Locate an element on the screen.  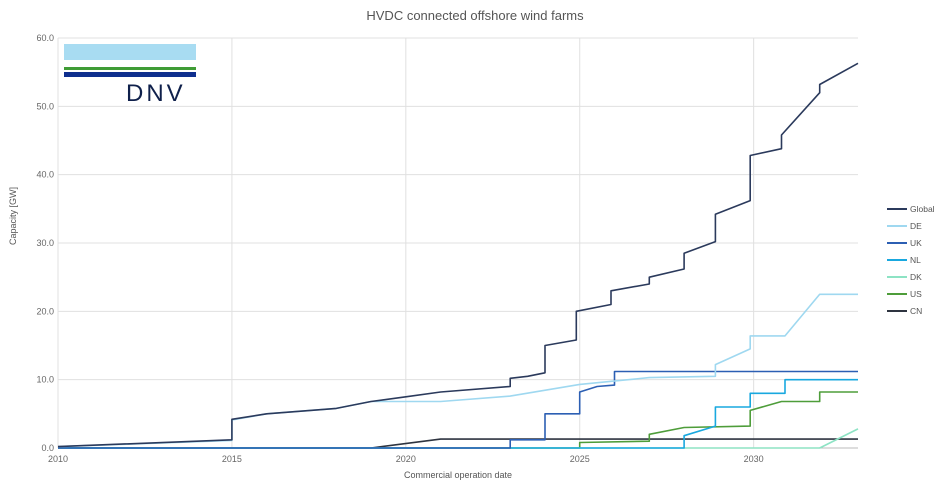
series-line-nl is located at coordinates (458, 413).